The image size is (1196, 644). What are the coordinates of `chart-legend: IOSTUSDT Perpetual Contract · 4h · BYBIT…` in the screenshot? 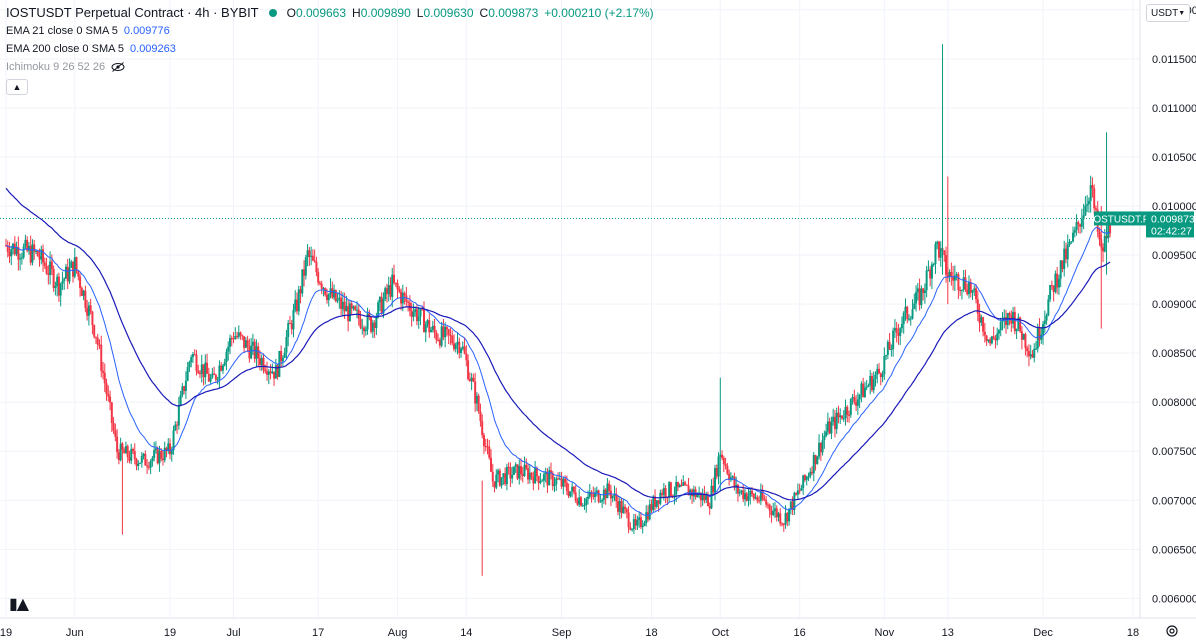 It's located at (330, 49).